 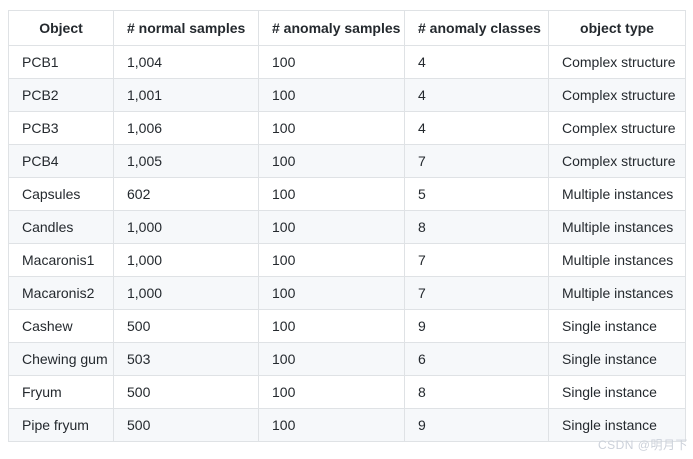 I want to click on table-row: Capsules 602 100 5 Multiple instances, so click(x=347, y=194).